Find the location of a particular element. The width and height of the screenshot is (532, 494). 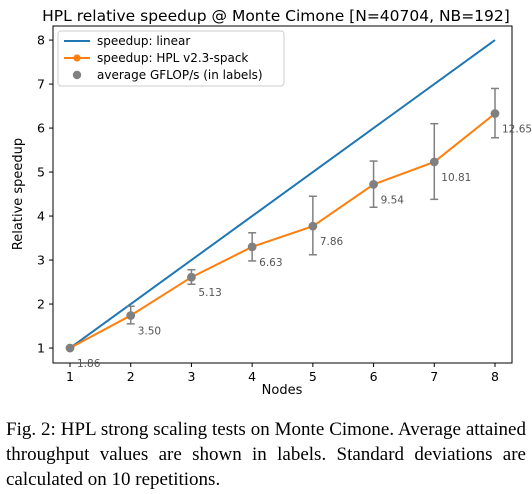

gflops-data-label: 6.63 is located at coordinates (270, 263).